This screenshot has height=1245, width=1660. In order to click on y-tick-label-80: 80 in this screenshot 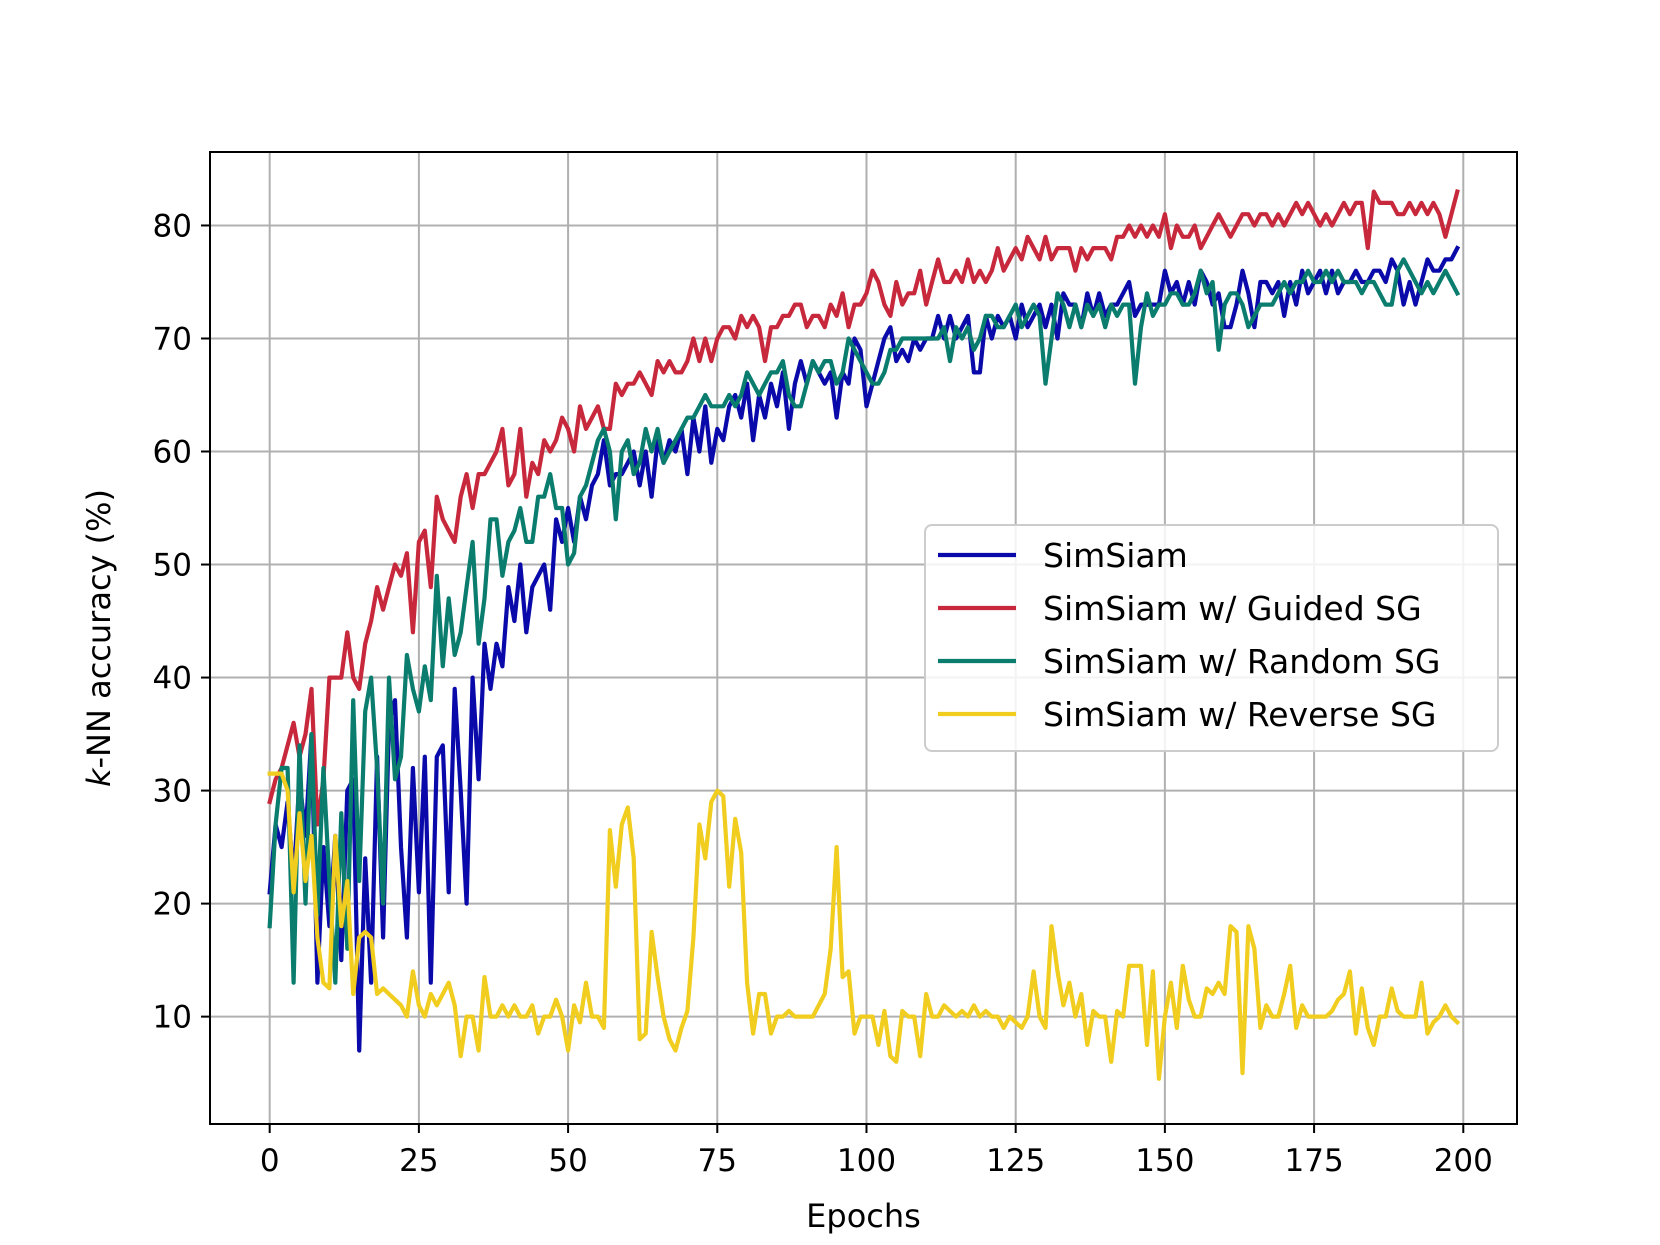, I will do `click(172, 226)`.